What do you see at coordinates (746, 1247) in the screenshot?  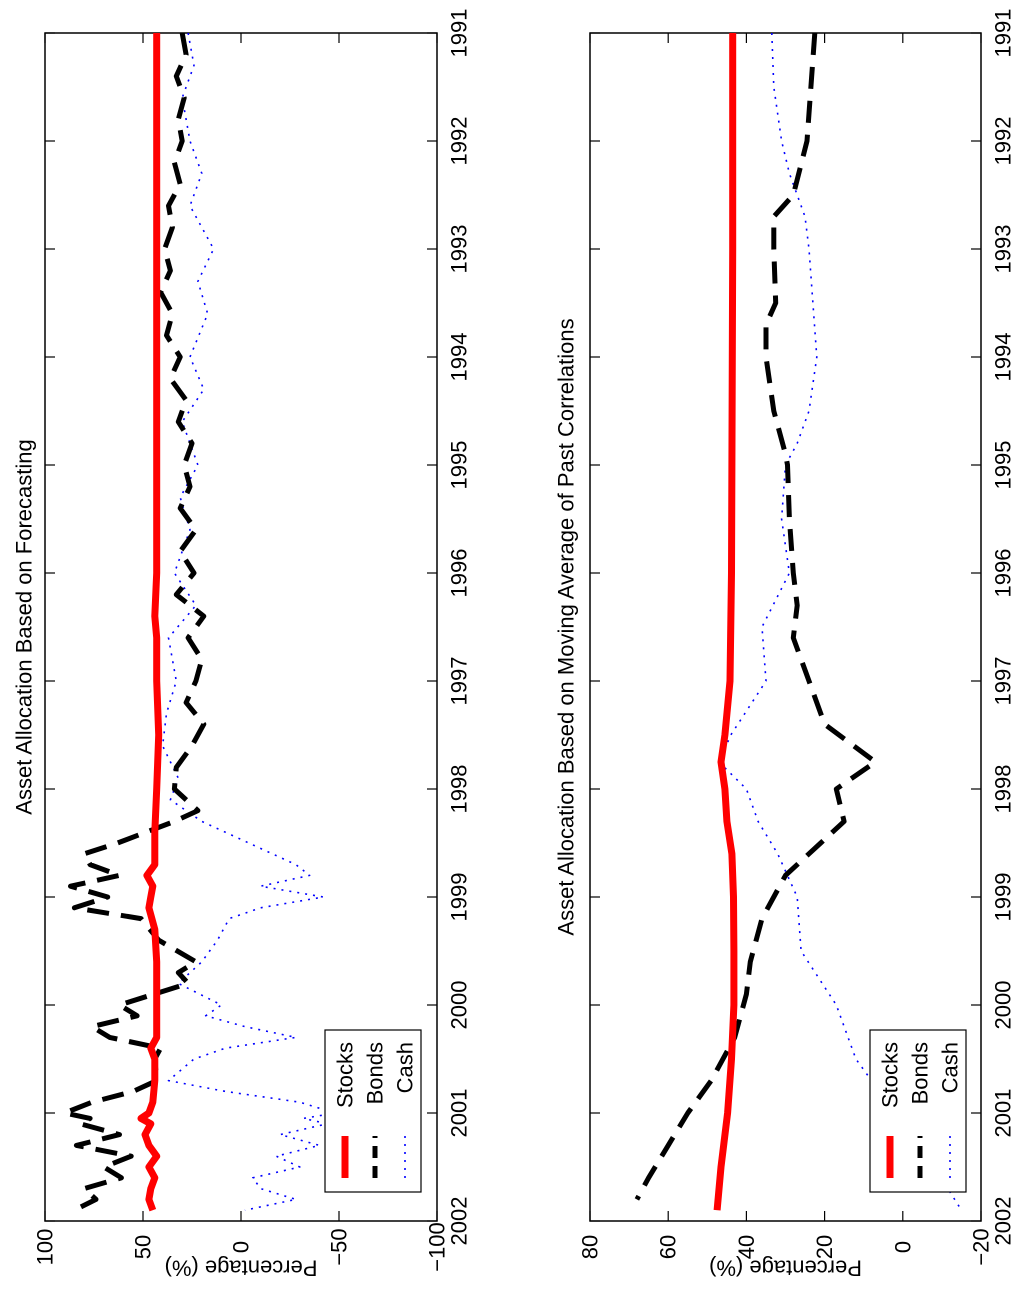 I see `y-tick-label: 40` at bounding box center [746, 1247].